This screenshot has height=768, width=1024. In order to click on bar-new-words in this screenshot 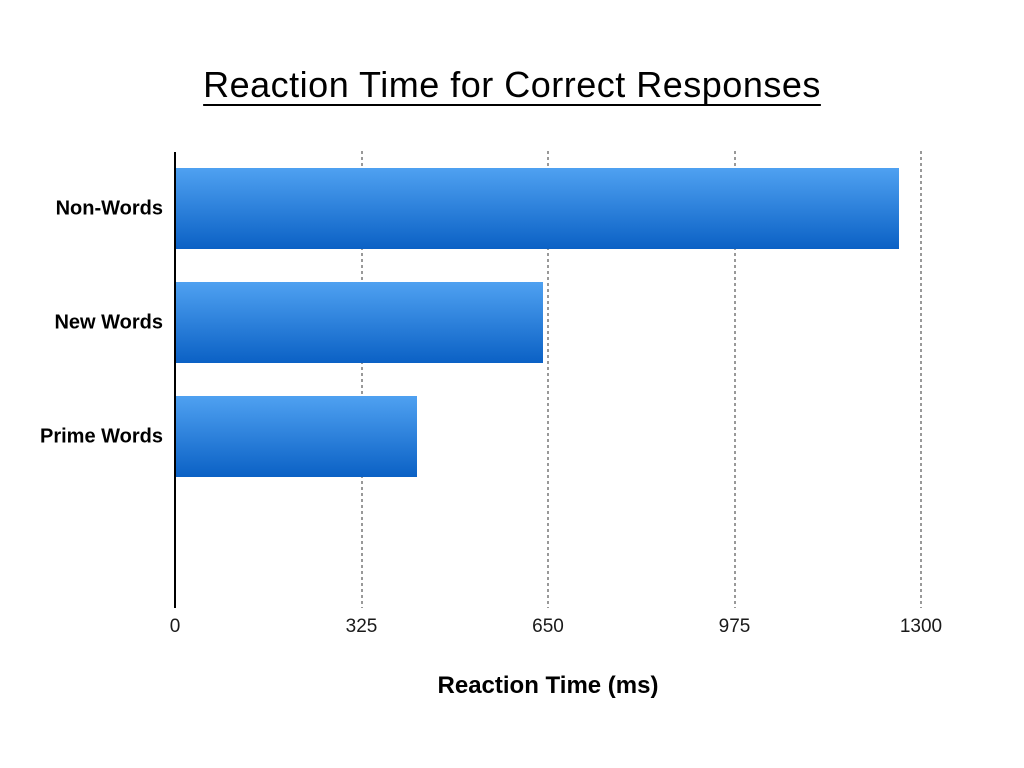, I will do `click(359, 322)`.